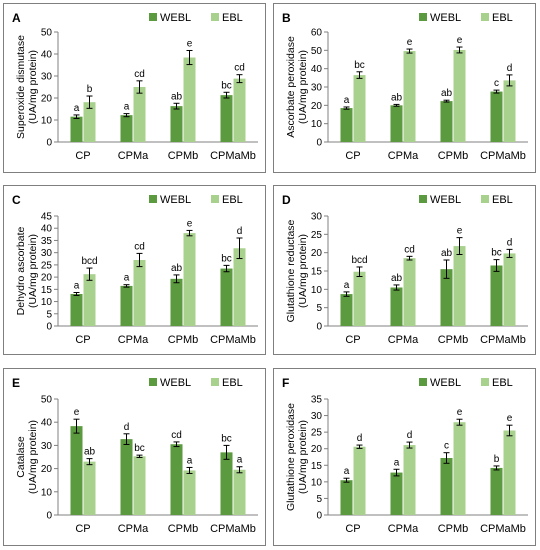 The width and height of the screenshot is (540, 550). What do you see at coordinates (21, 457) in the screenshot?
I see `y-axis-label-line: Catalase` at bounding box center [21, 457].